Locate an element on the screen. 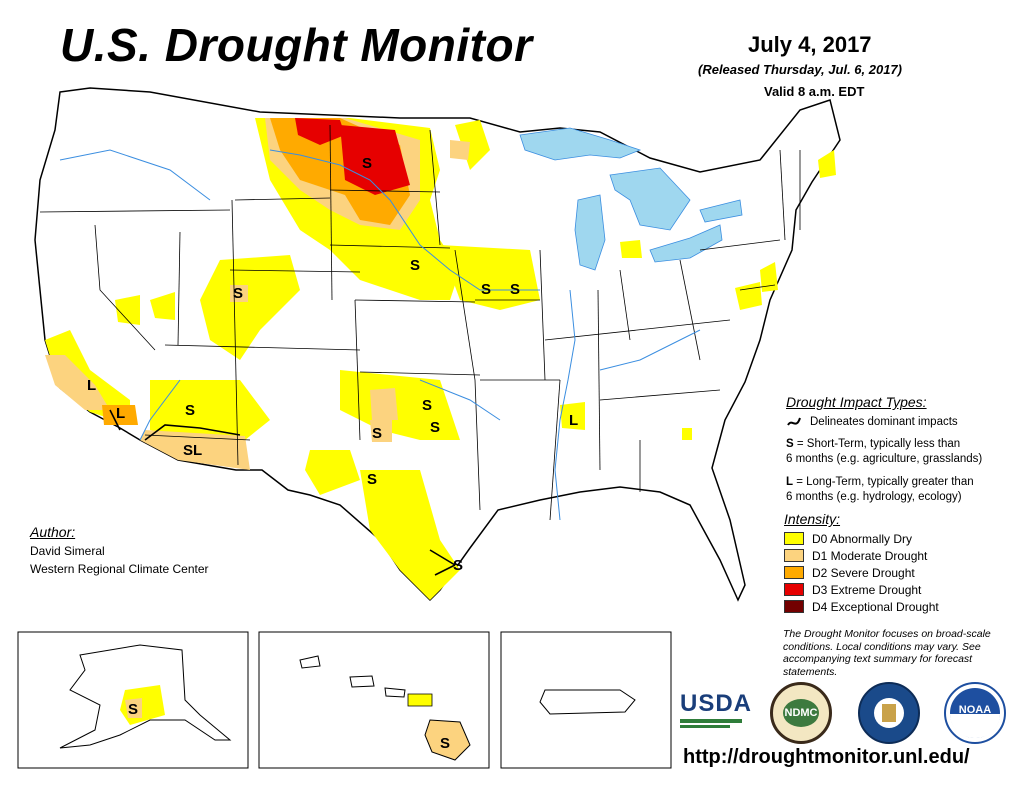 The height and width of the screenshot is (791, 1024). label-s-texas-w: S is located at coordinates (372, 479).